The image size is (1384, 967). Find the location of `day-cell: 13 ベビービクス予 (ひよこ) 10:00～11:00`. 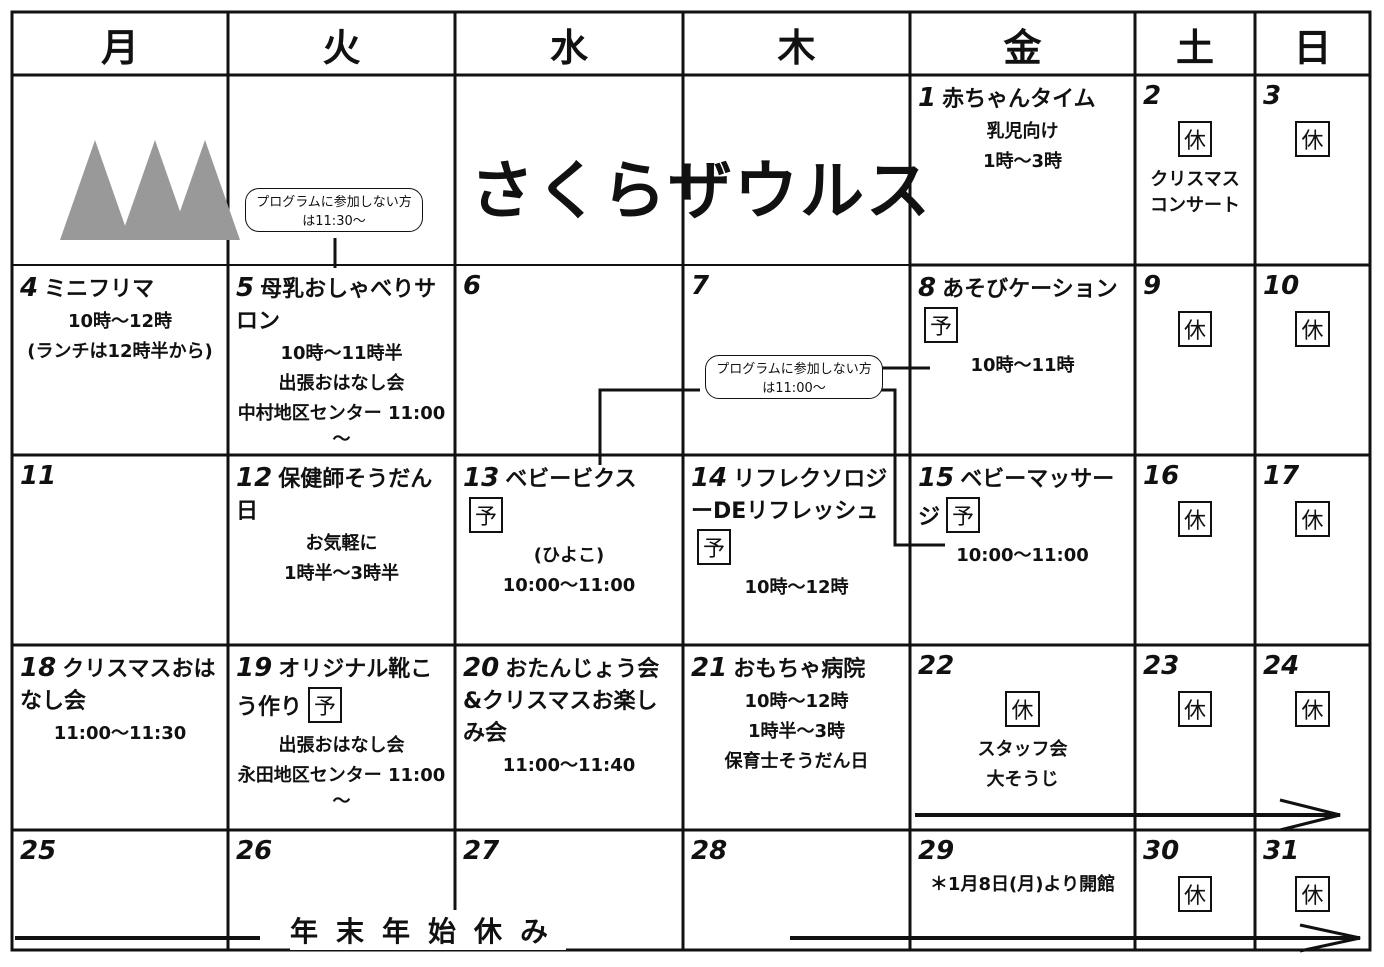

day-cell: 13 ベビービクス予 (ひよこ) 10:00～11:00 is located at coordinates (569, 550).